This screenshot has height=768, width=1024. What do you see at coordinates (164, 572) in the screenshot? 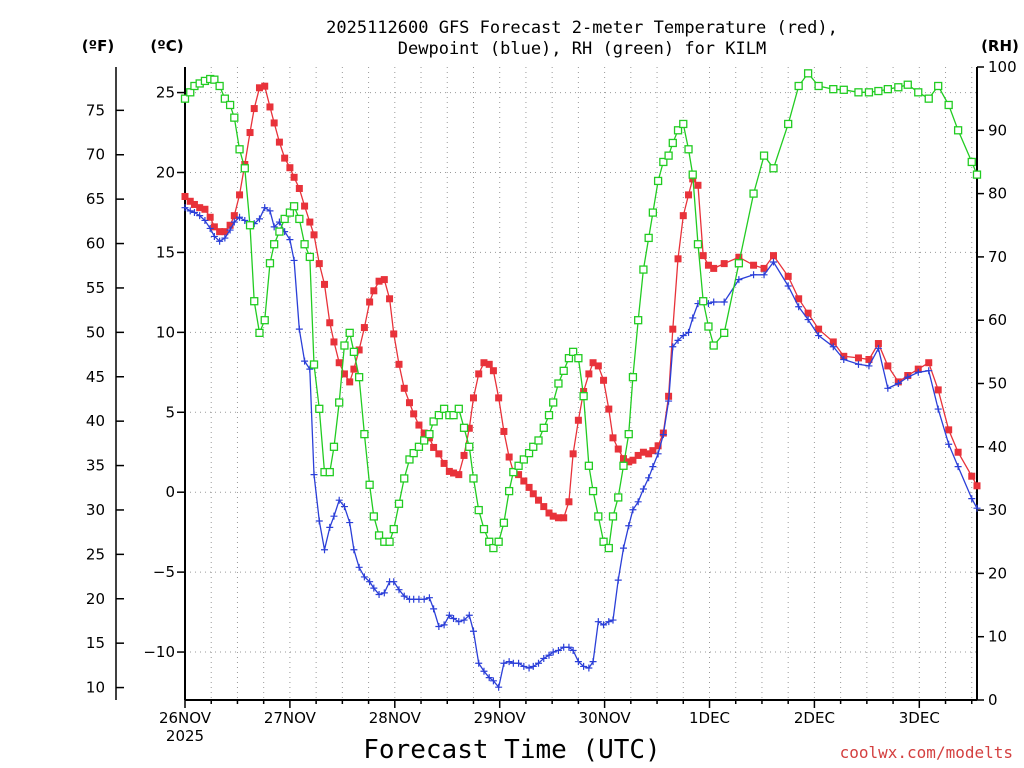
I see `celsius-tick-label: −5` at bounding box center [164, 572].